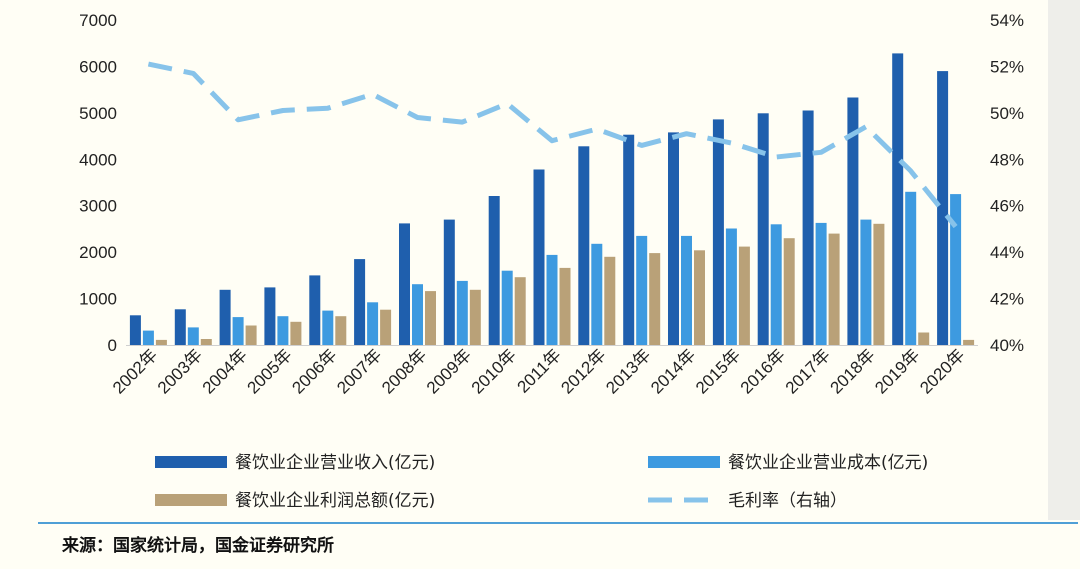  Describe the element at coordinates (834, 289) in the screenshot. I see `bar-3-2017年` at that location.